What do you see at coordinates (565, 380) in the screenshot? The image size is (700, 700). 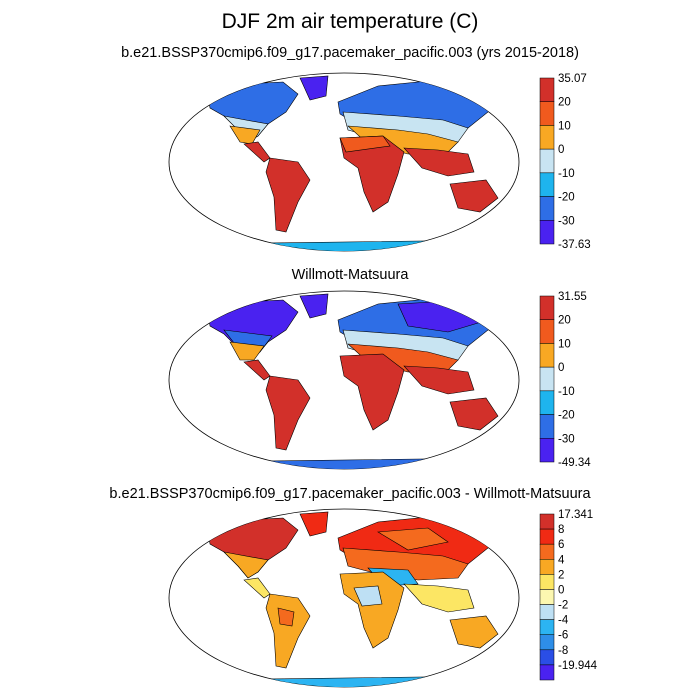 I see `colorbar-obs: 31.55 20 10 0 -10 -20 -30 -49.34` at bounding box center [565, 380].